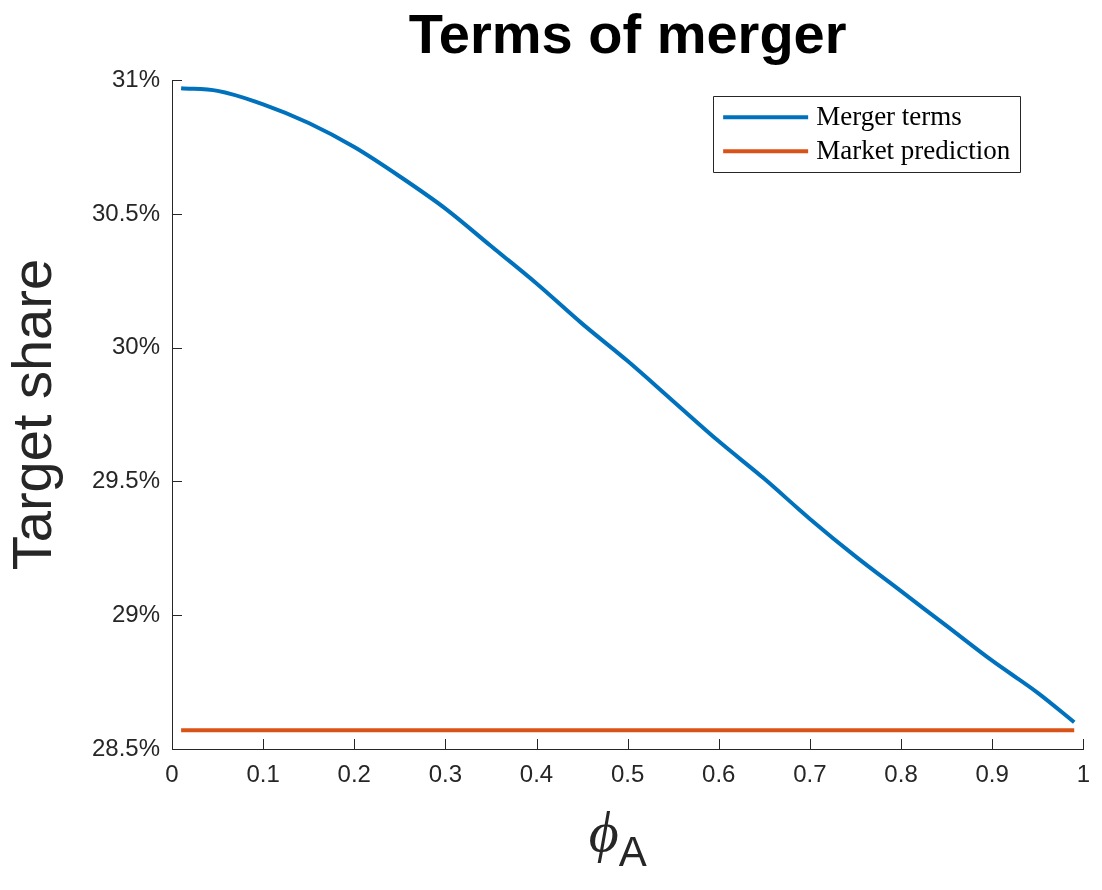  Describe the element at coordinates (617, 837) in the screenshot. I see `x-axis-title: ϕ$_{A}$` at that location.